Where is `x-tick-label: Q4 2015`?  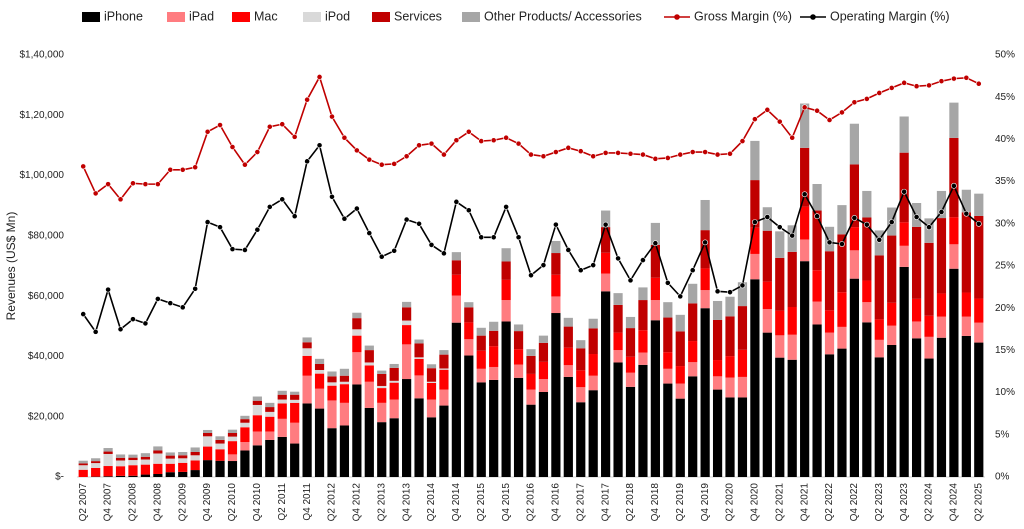
x-tick-label: Q4 2015 is located at coordinates (506, 502).